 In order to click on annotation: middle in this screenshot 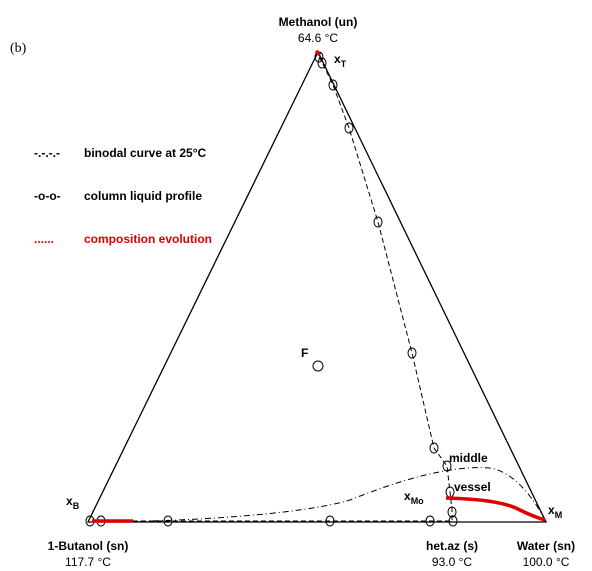, I will do `click(468, 458)`.